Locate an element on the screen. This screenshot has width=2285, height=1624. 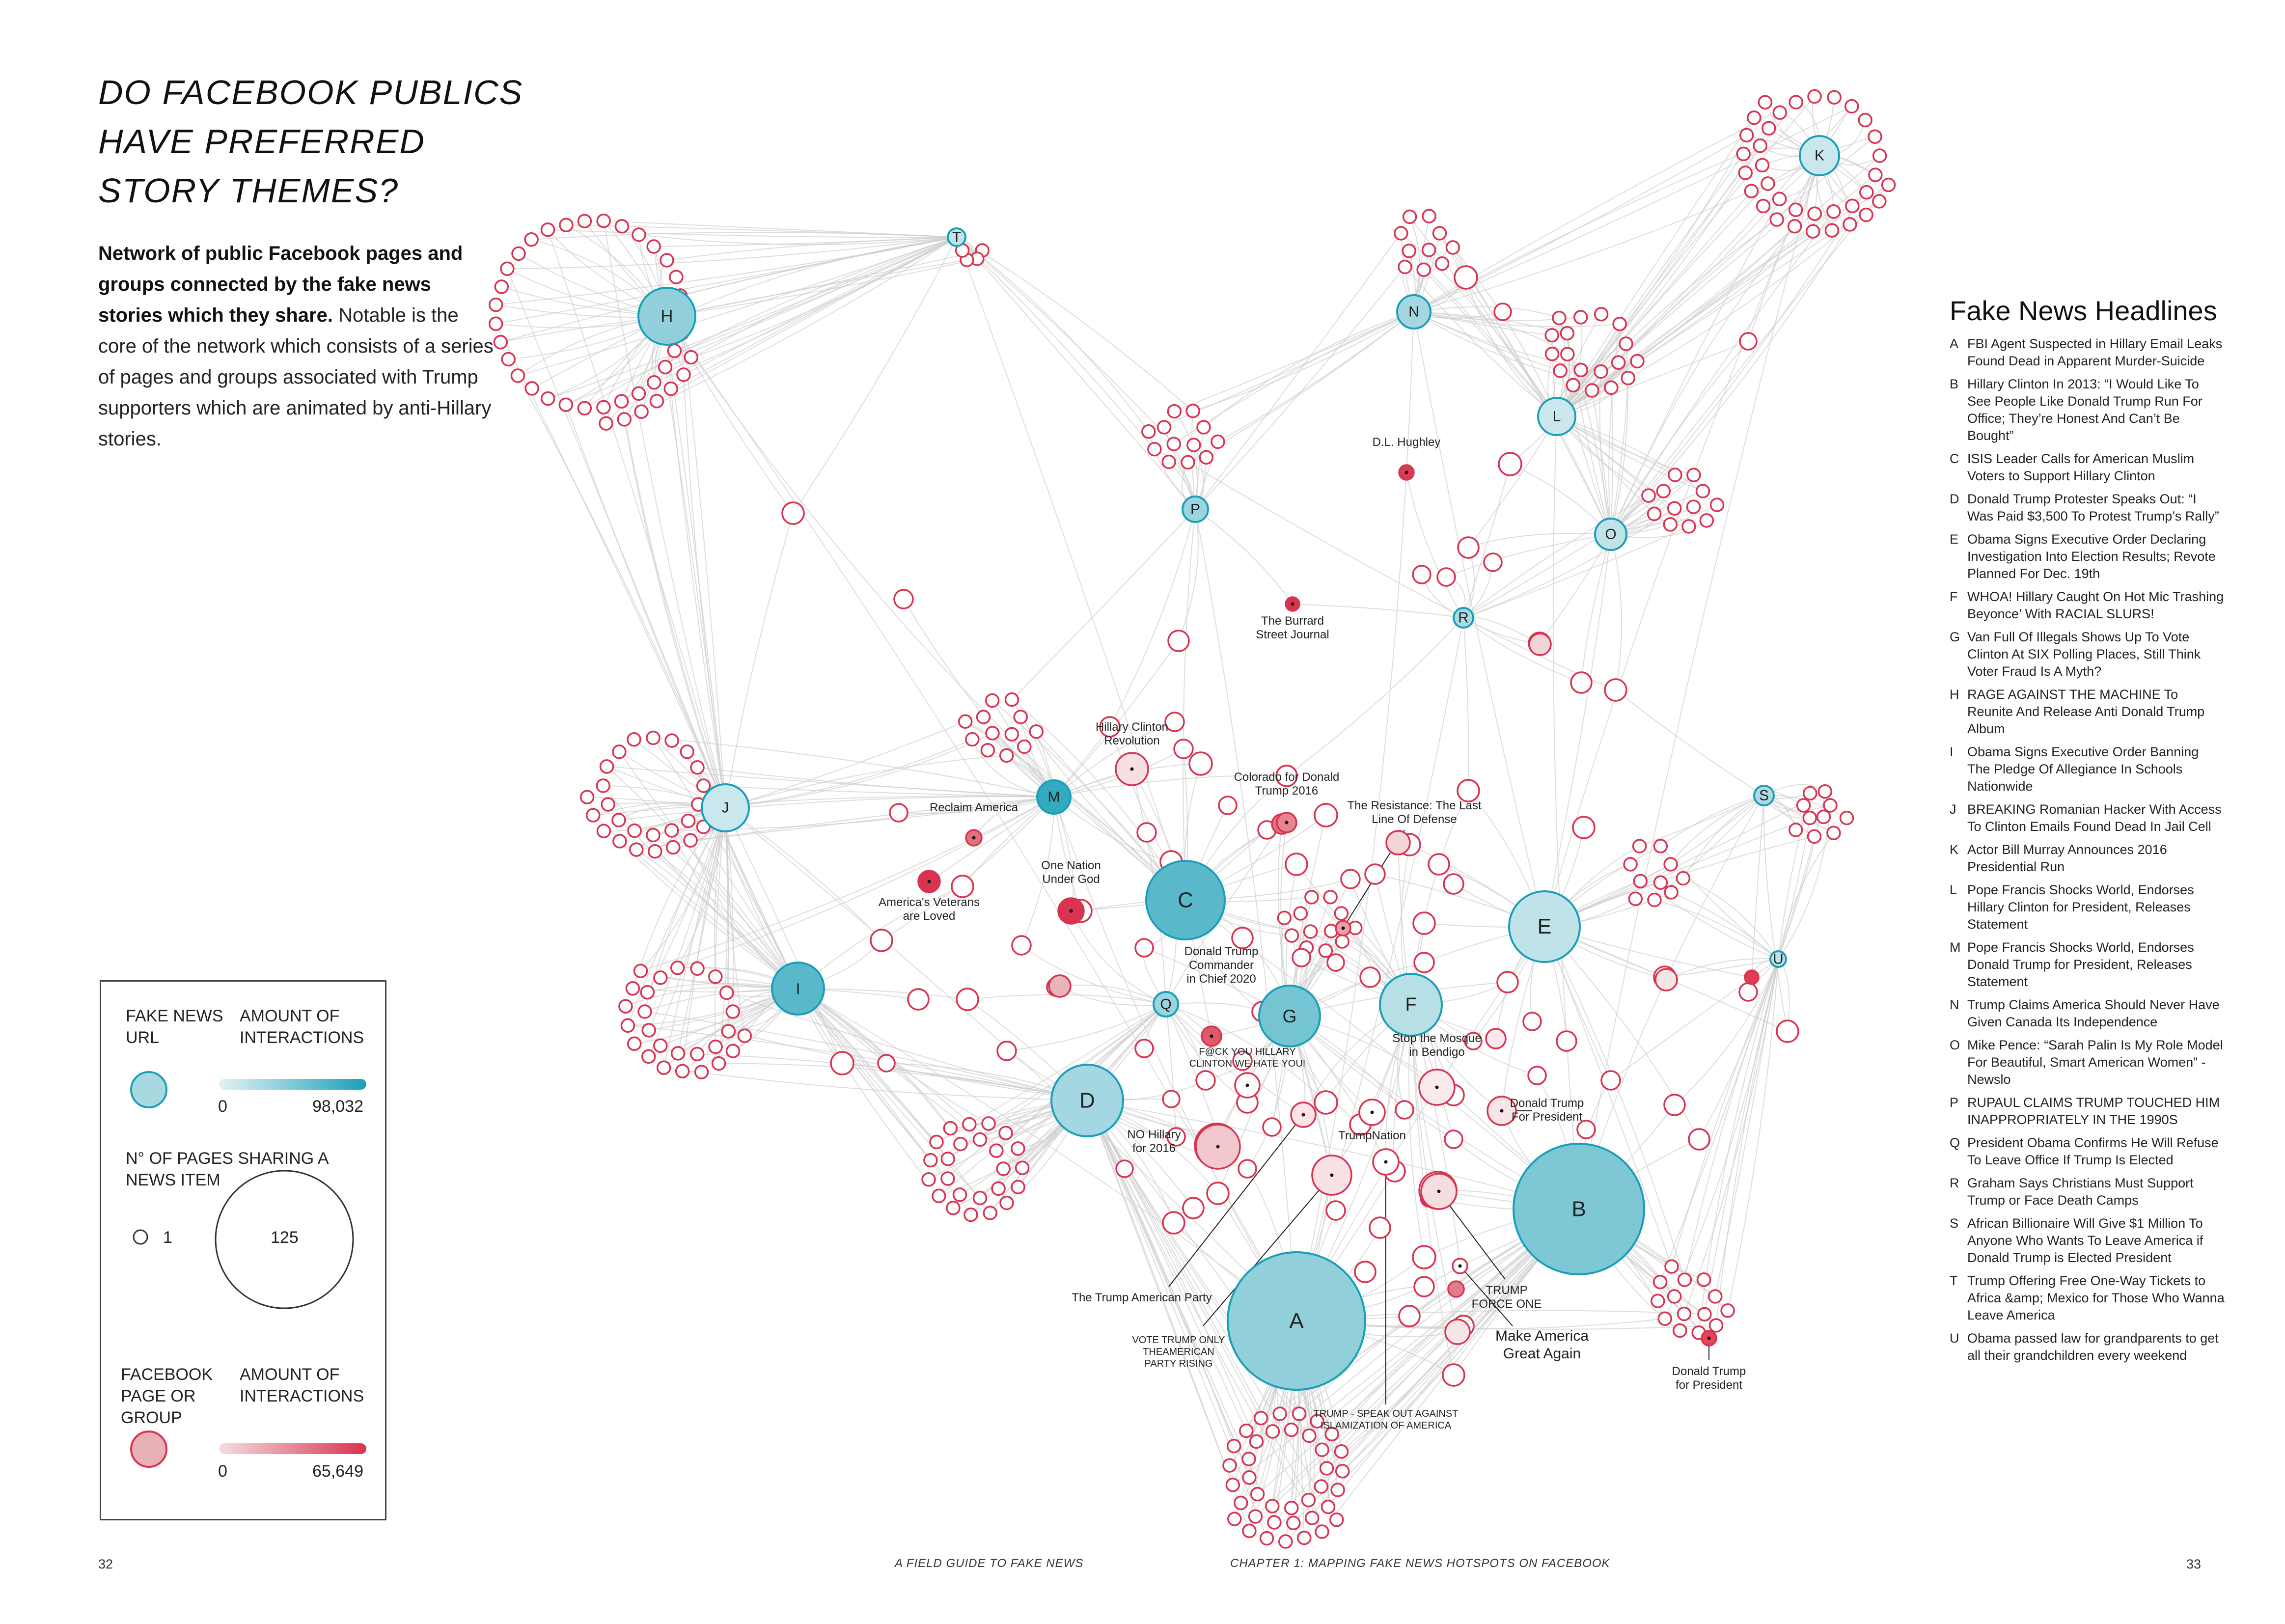
page-label: D.L. Hughley is located at coordinates (1407, 442).